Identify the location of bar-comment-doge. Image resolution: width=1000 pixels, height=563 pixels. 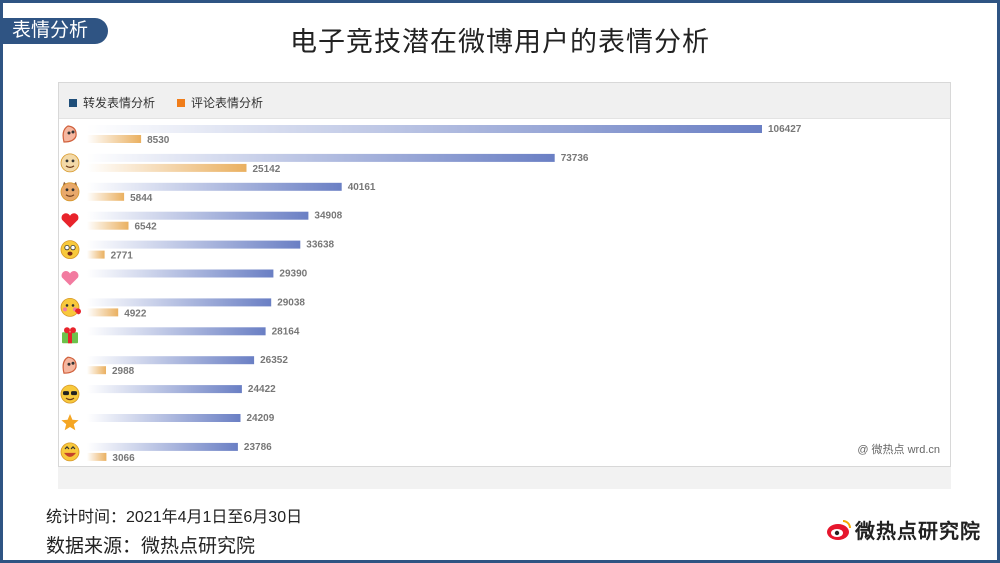
(167, 167).